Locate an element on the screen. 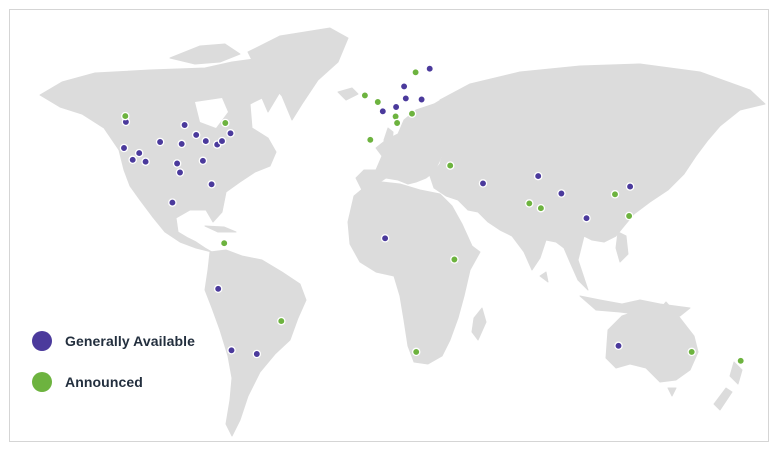  greenland is located at coordinates (298, 74).